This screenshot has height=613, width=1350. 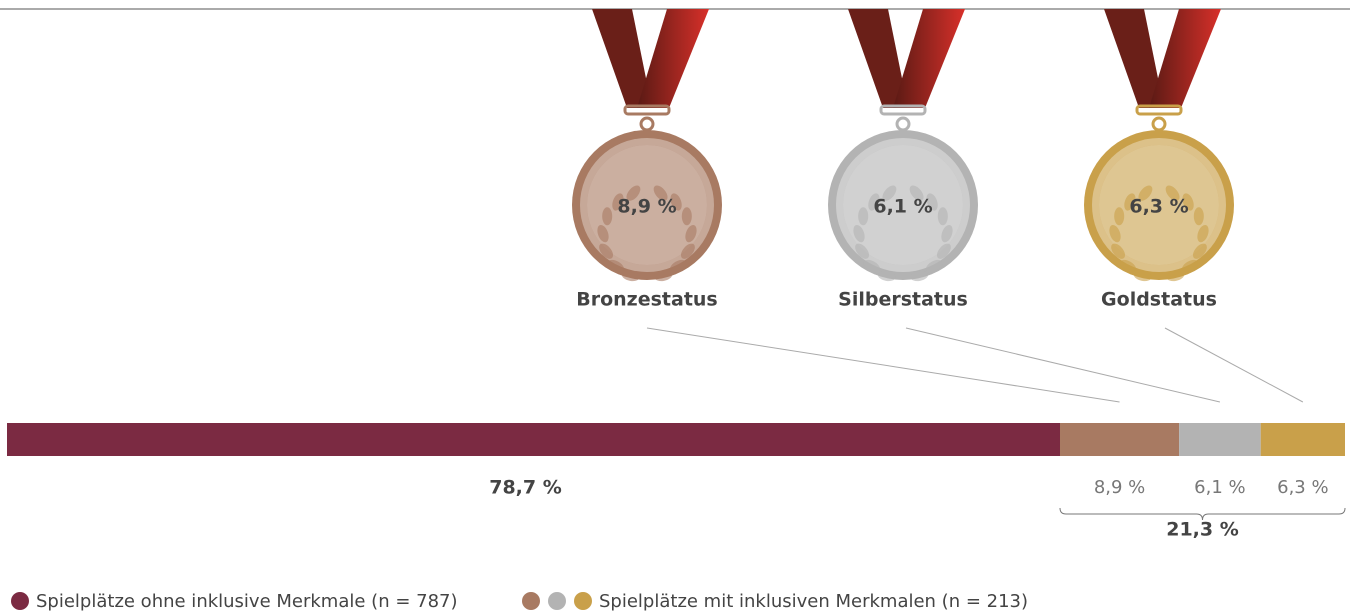 I want to click on medal-value: 6,1 %, so click(x=902, y=207).